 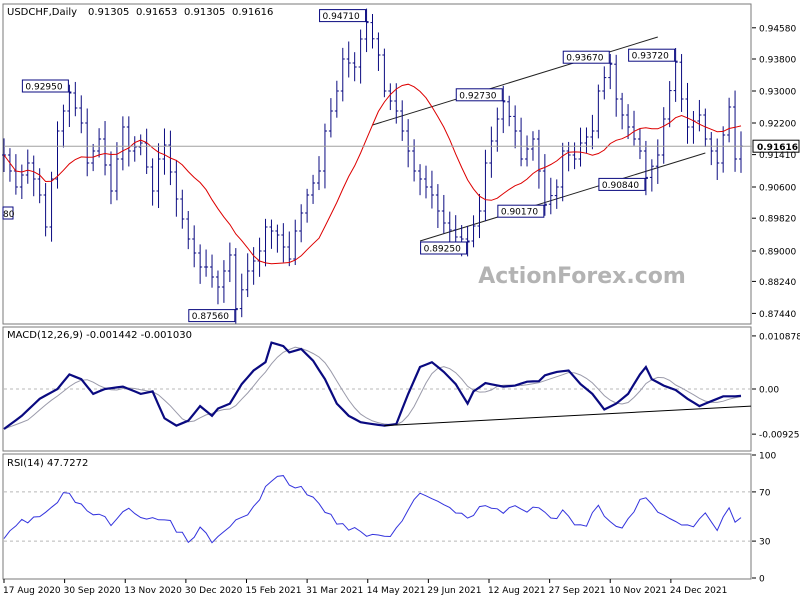 What do you see at coordinates (47, 463) in the screenshot?
I see `rsi-title: RSI(14) 47.7272` at bounding box center [47, 463].